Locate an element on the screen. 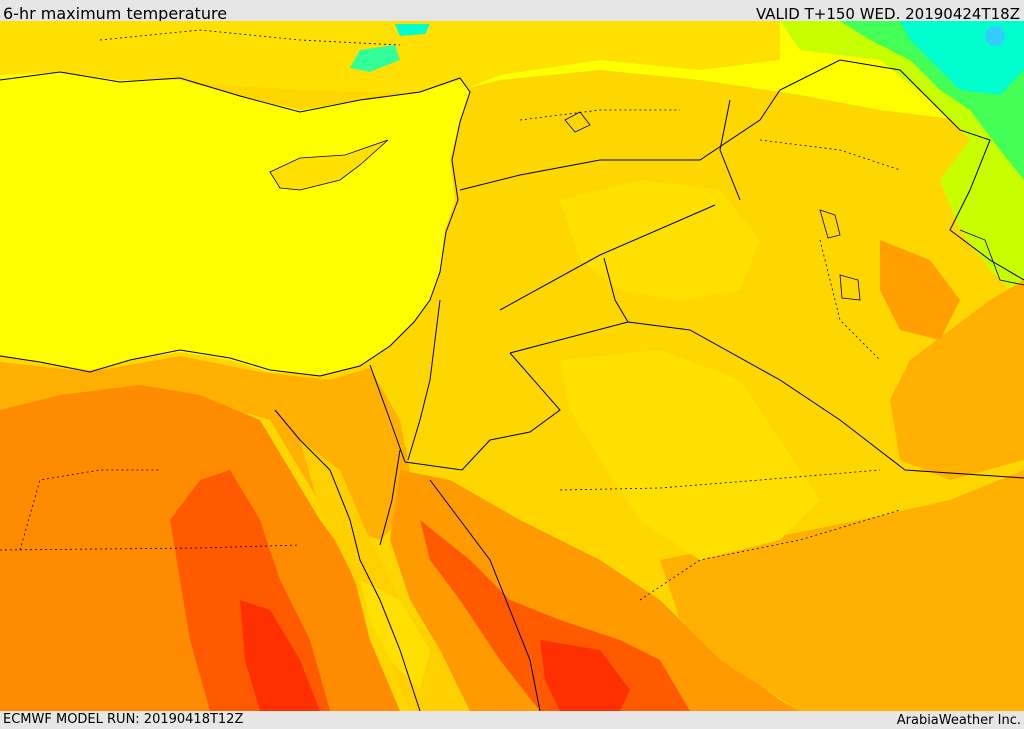 This screenshot has height=729, width=1024. africa-orange-light is located at coordinates (205, 448).